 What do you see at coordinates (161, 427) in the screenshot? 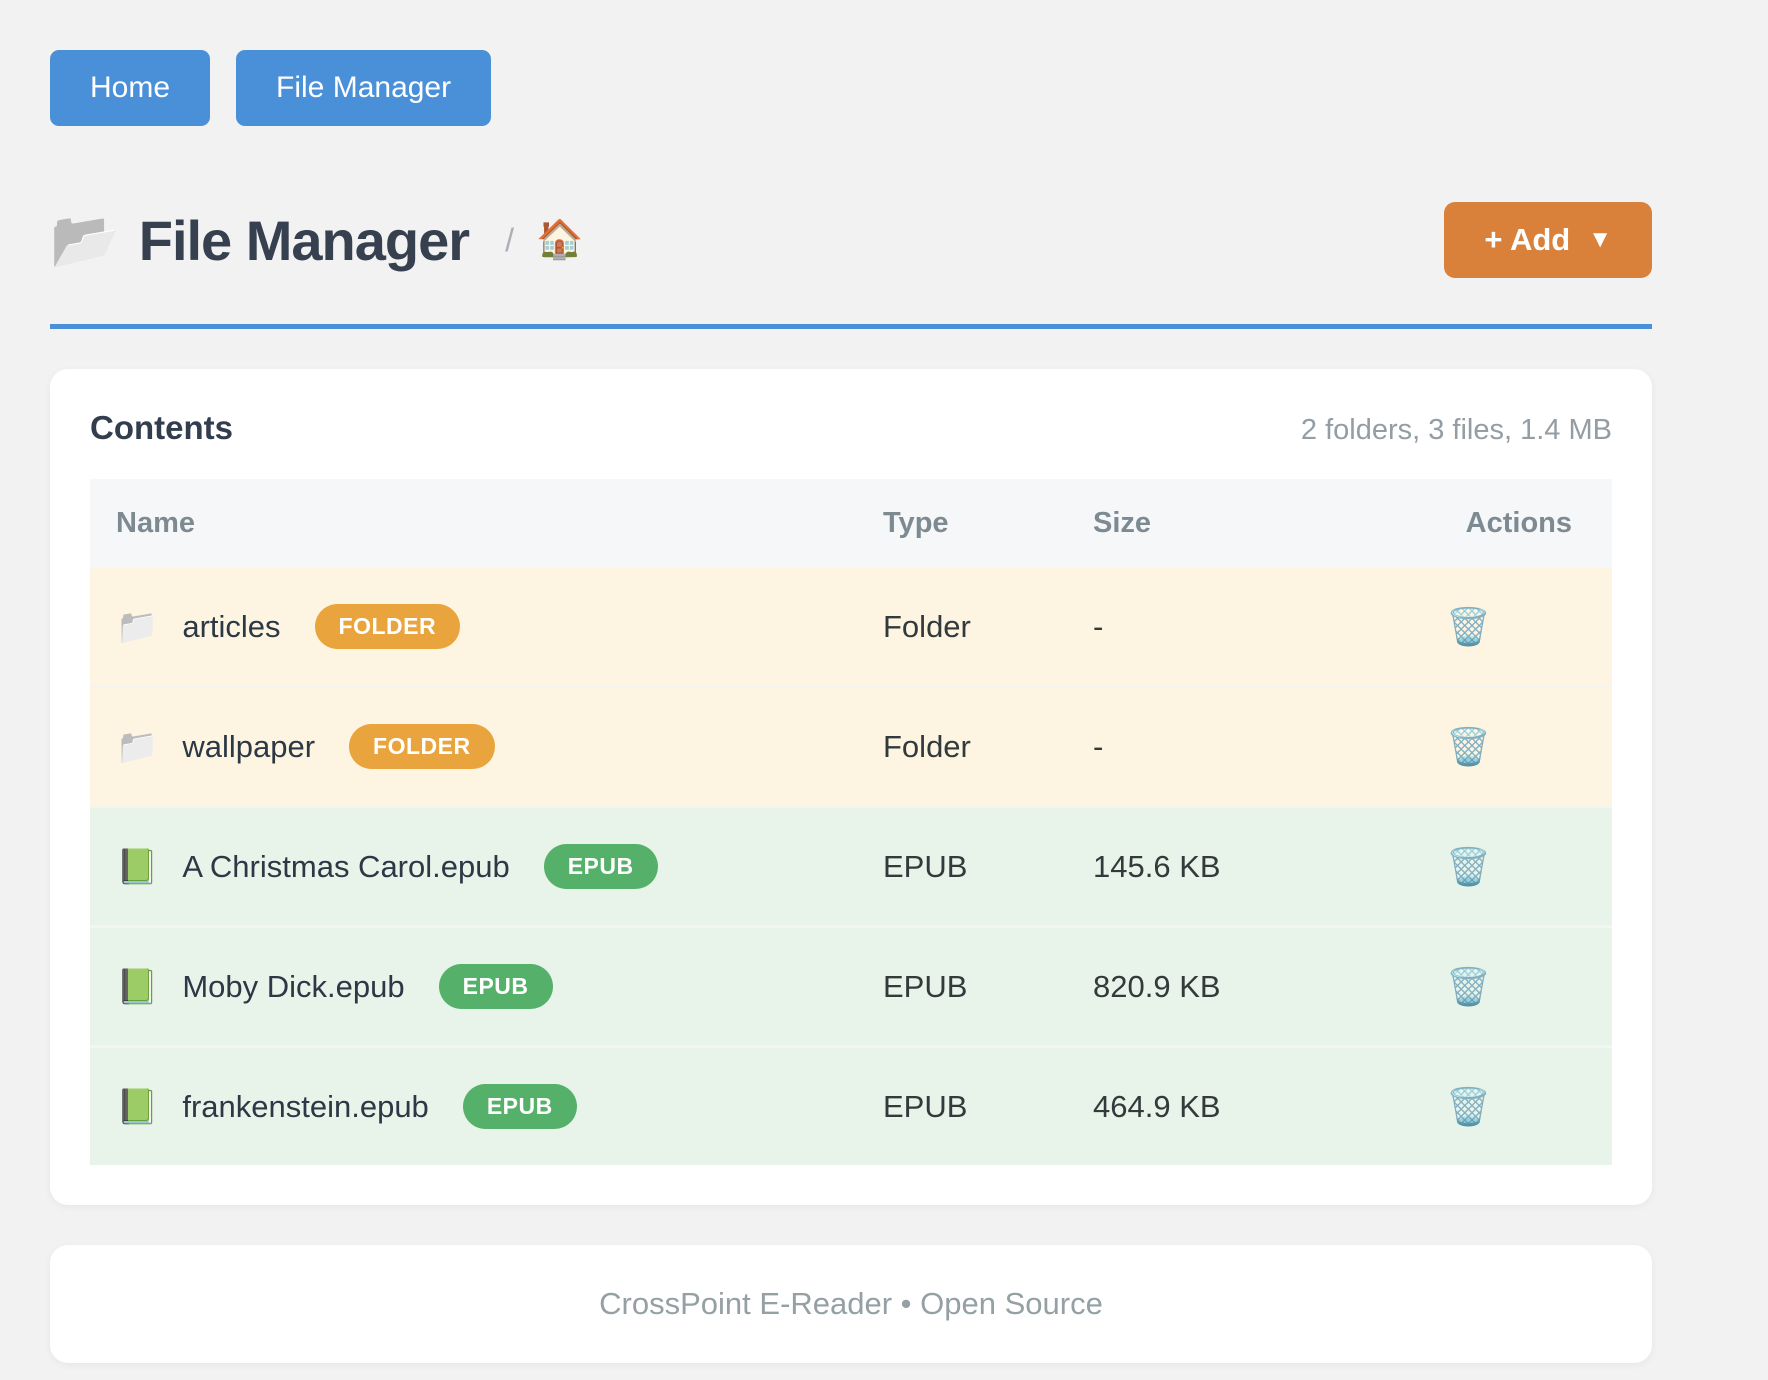
I see `contents-title: Contents` at bounding box center [161, 427].